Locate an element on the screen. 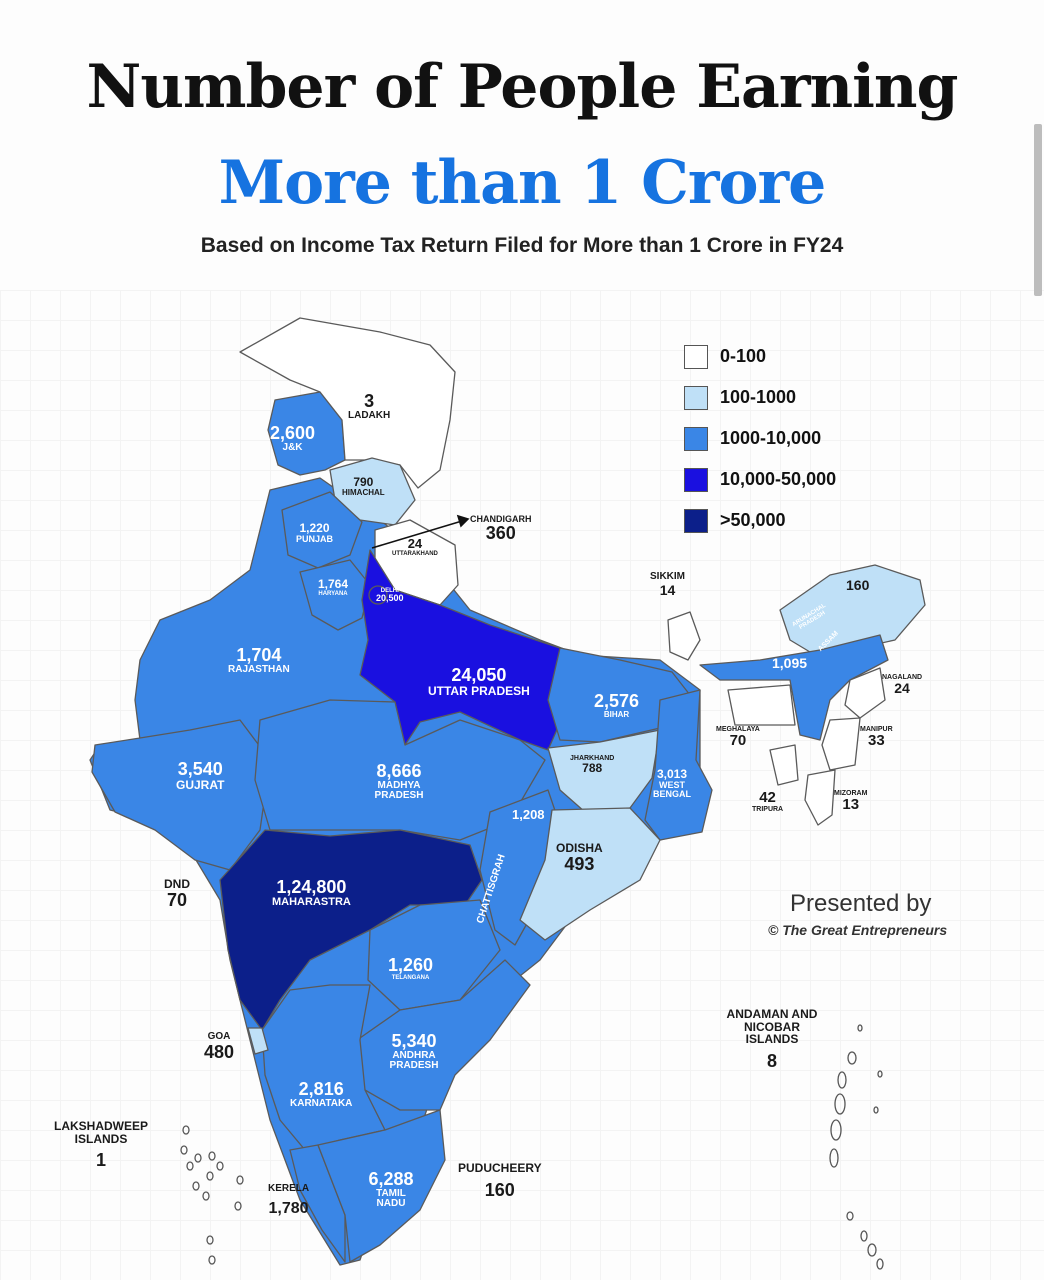  label-madhya-pradesh: 8,666 MADHYA PRADESH is located at coordinates (399, 782).